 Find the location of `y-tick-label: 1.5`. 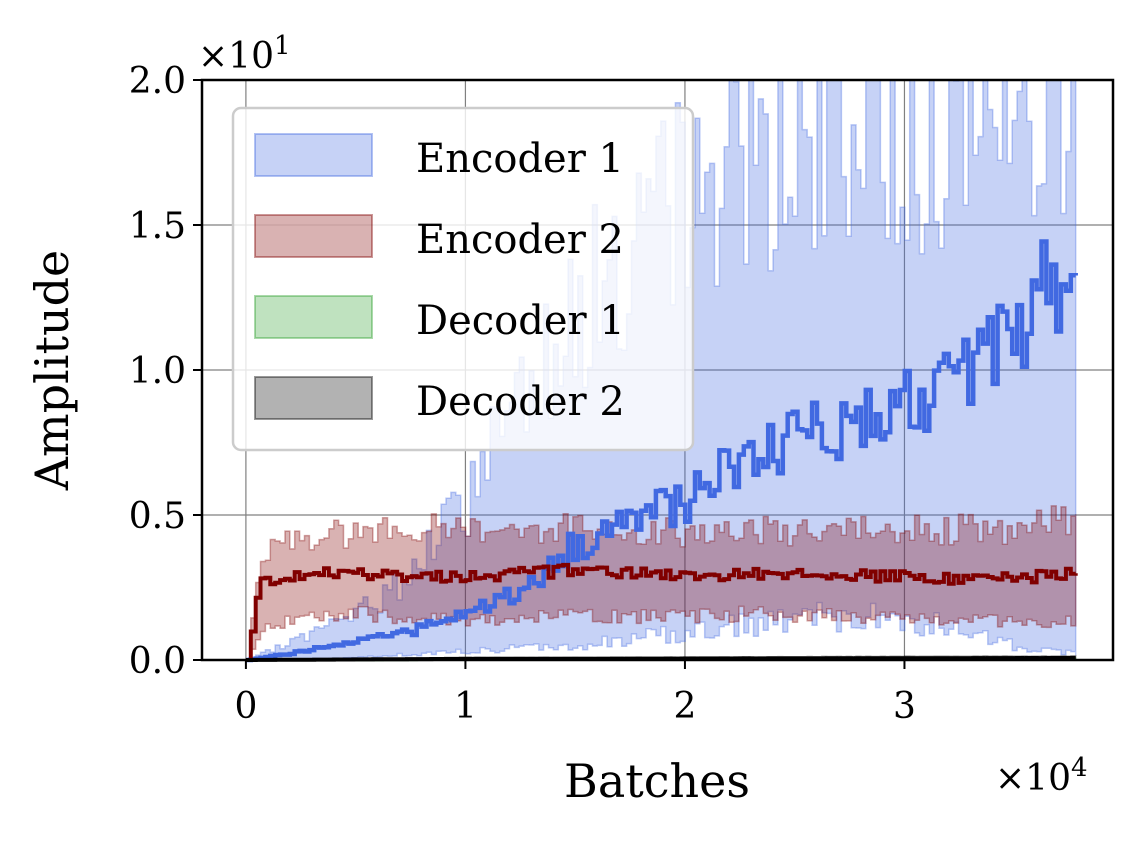

y-tick-label: 1.5 is located at coordinates (157, 226).